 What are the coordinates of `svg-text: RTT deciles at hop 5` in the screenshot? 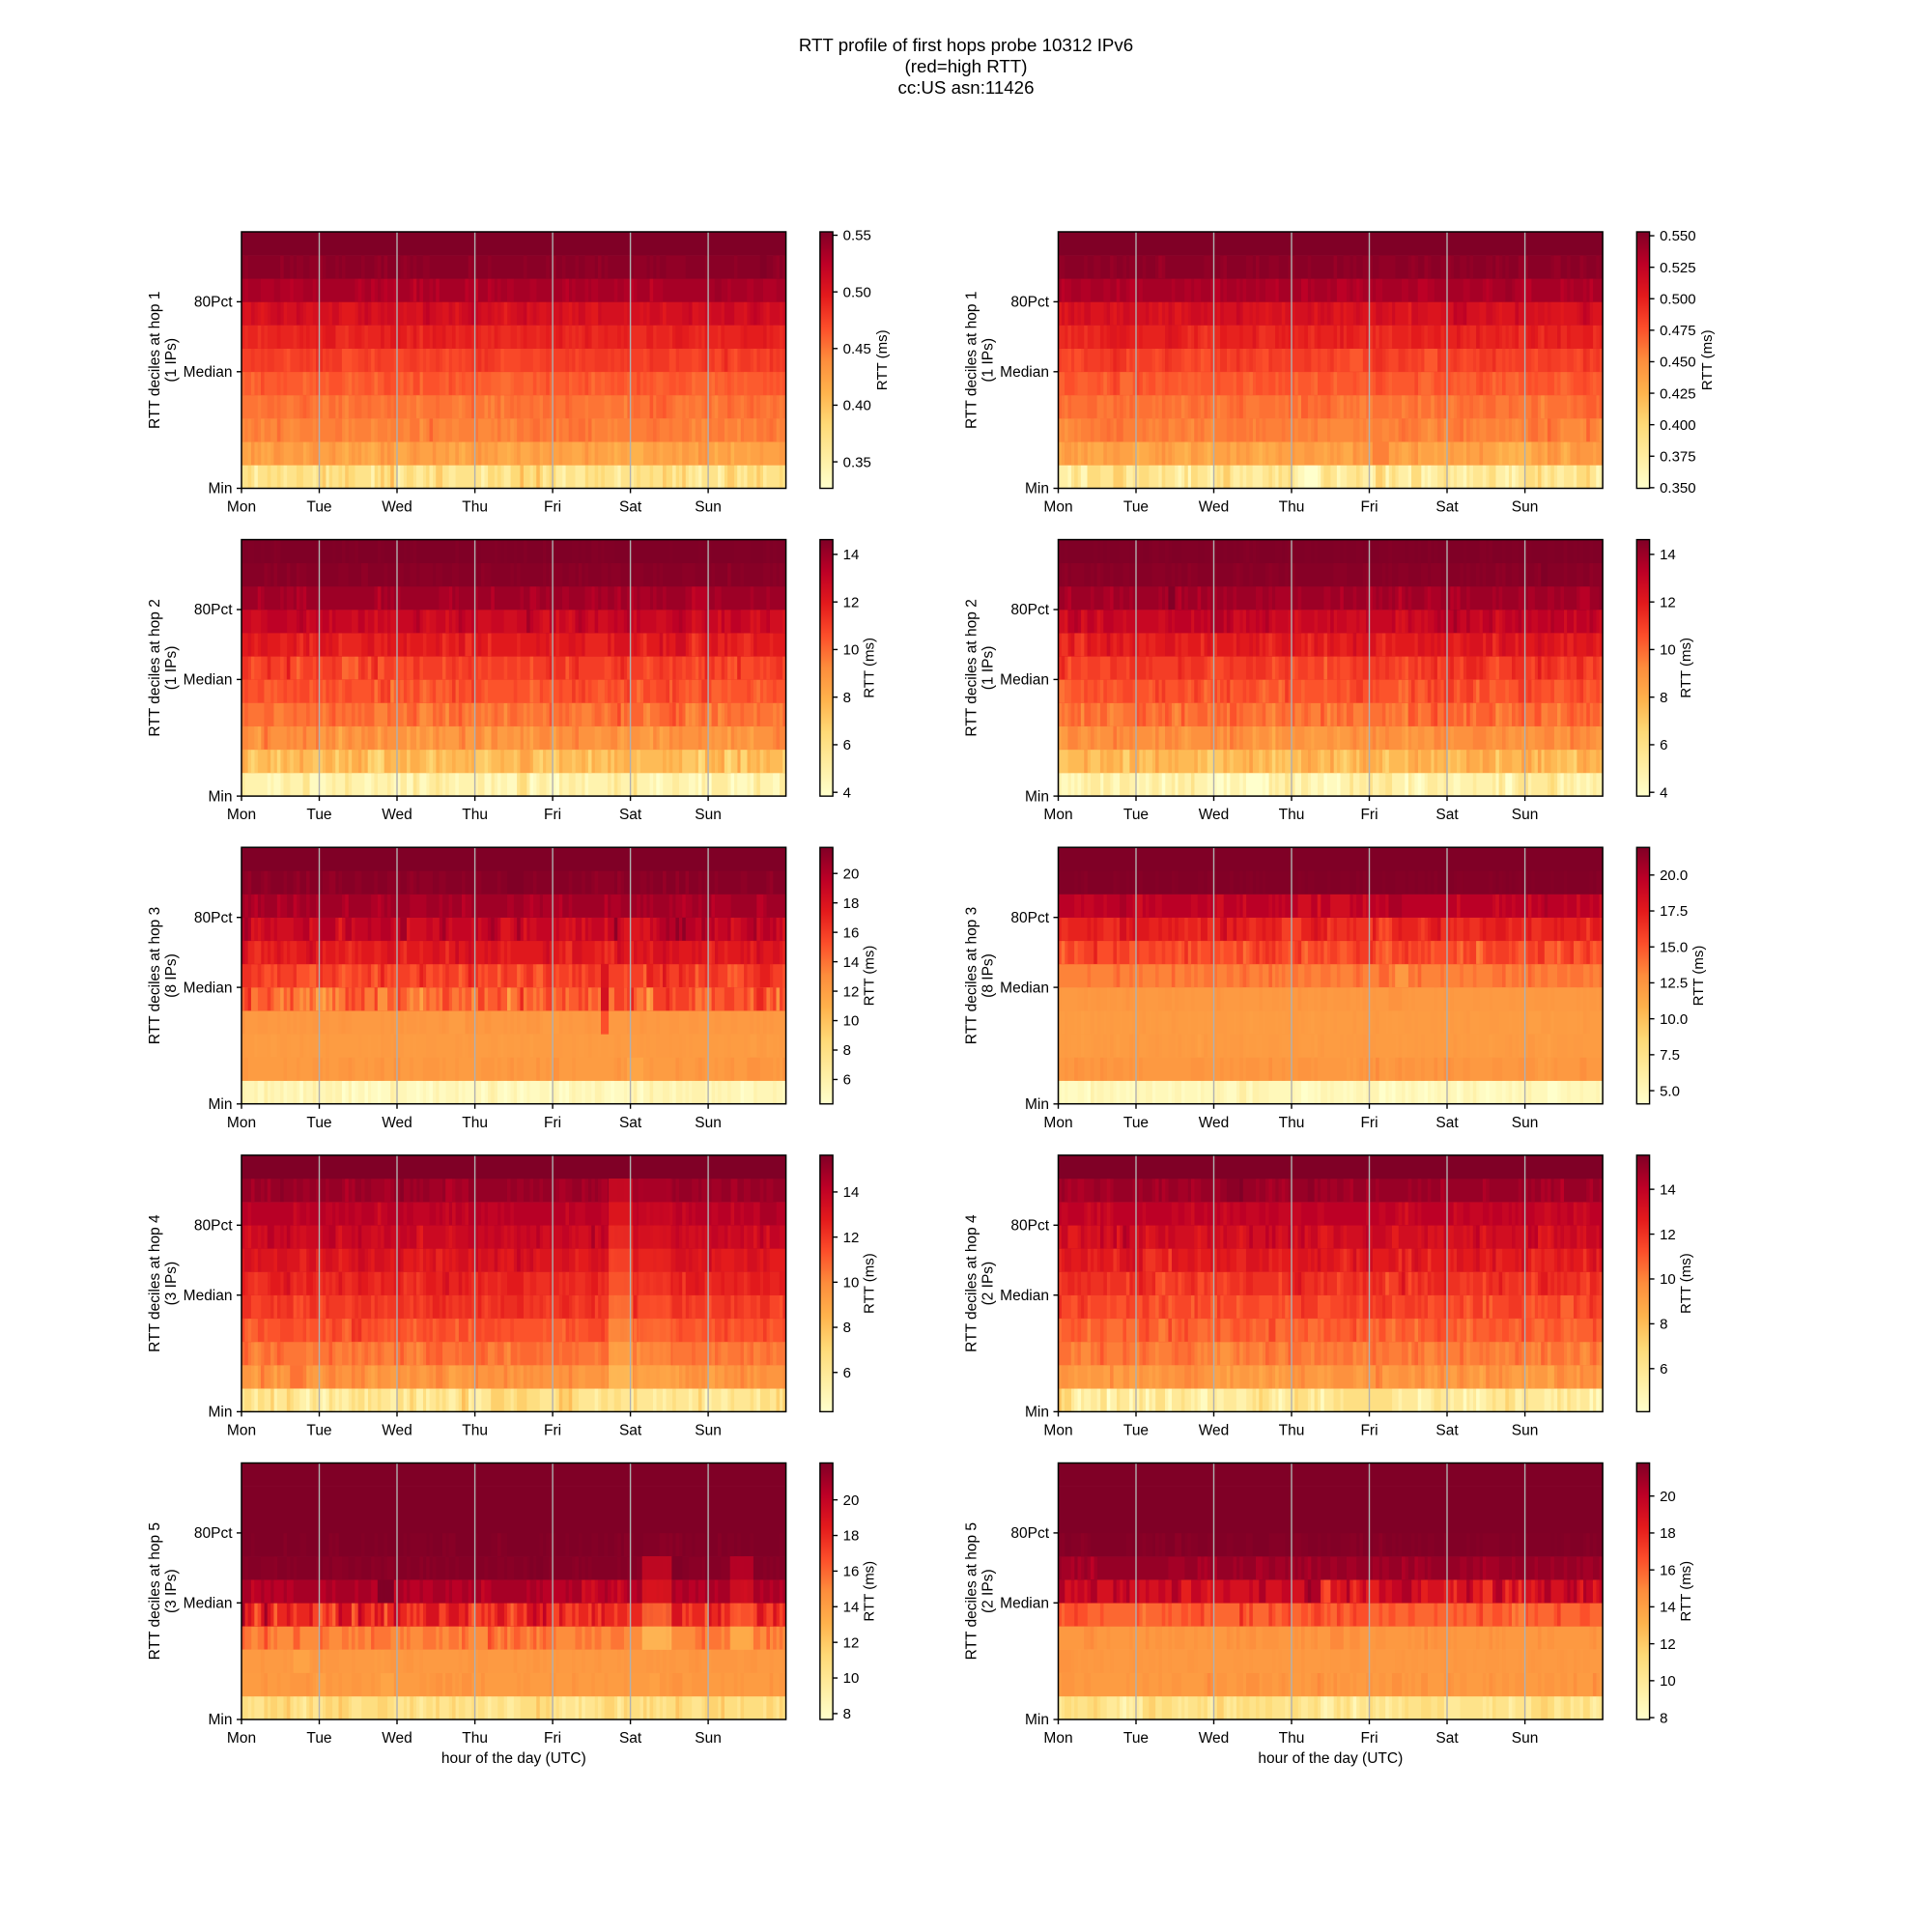 It's located at (972, 1591).